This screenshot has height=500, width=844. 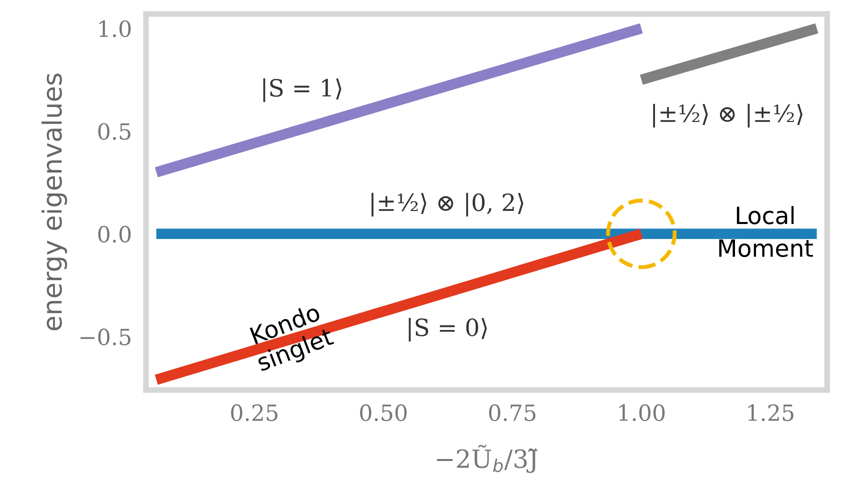 I want to click on y-tick-label: 0.0, so click(x=114, y=234).